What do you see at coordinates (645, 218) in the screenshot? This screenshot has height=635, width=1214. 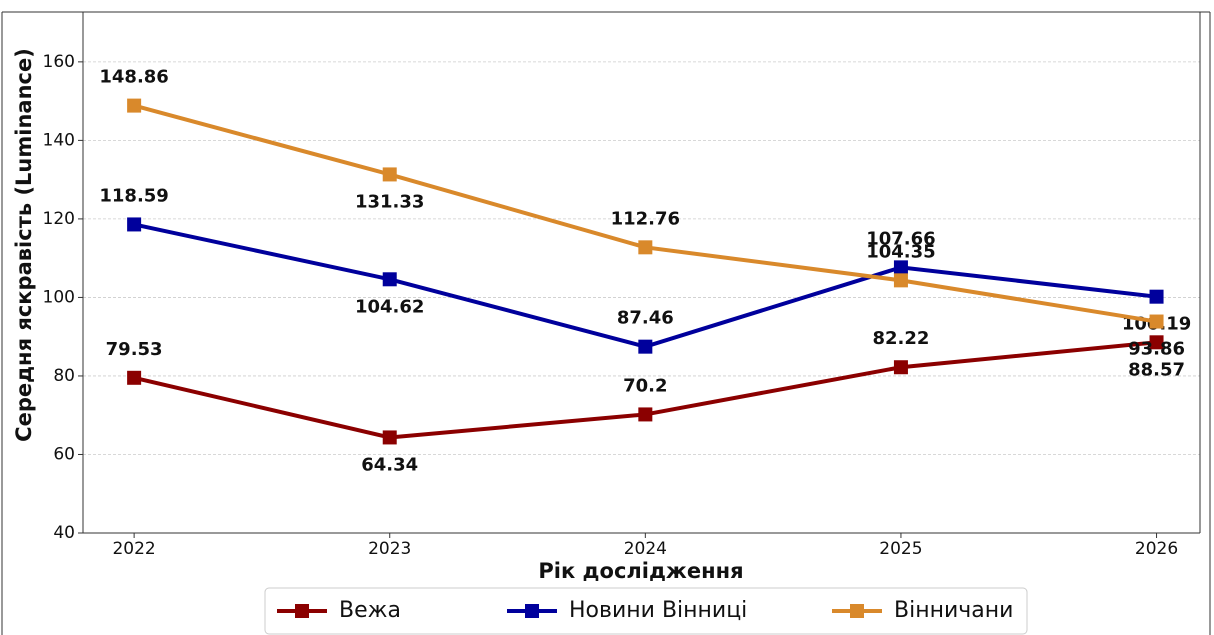 I see `data-label: 112.76` at bounding box center [645, 218].